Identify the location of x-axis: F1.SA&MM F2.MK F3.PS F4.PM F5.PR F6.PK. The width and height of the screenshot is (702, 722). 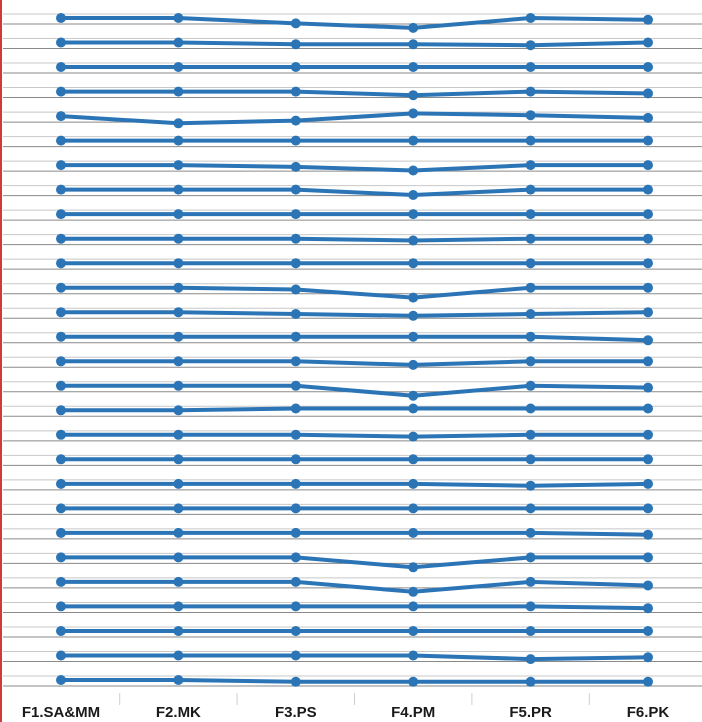
(345, 707).